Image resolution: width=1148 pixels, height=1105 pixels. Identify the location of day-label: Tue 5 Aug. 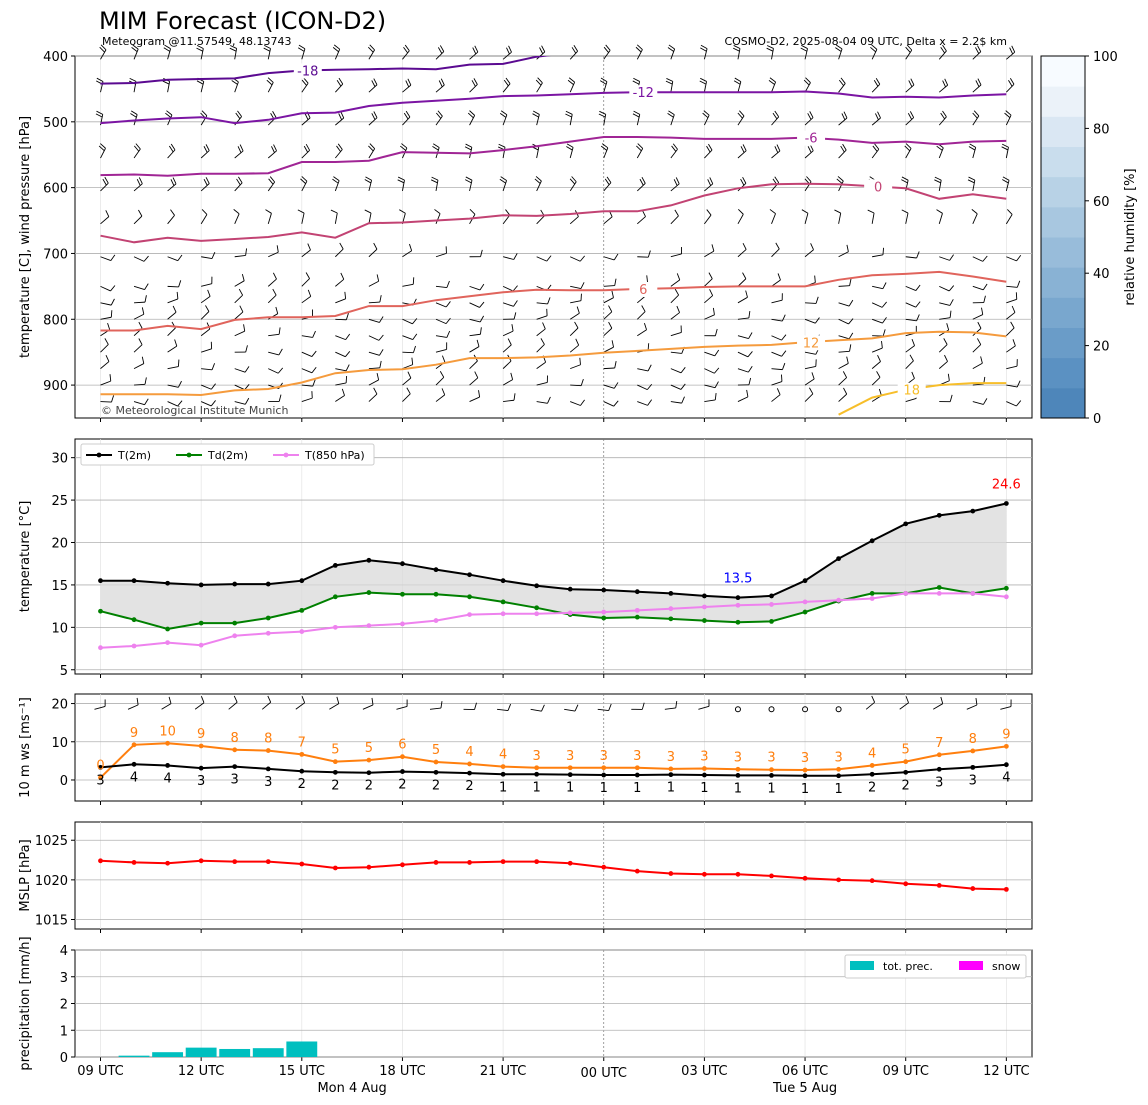
(804, 1088).